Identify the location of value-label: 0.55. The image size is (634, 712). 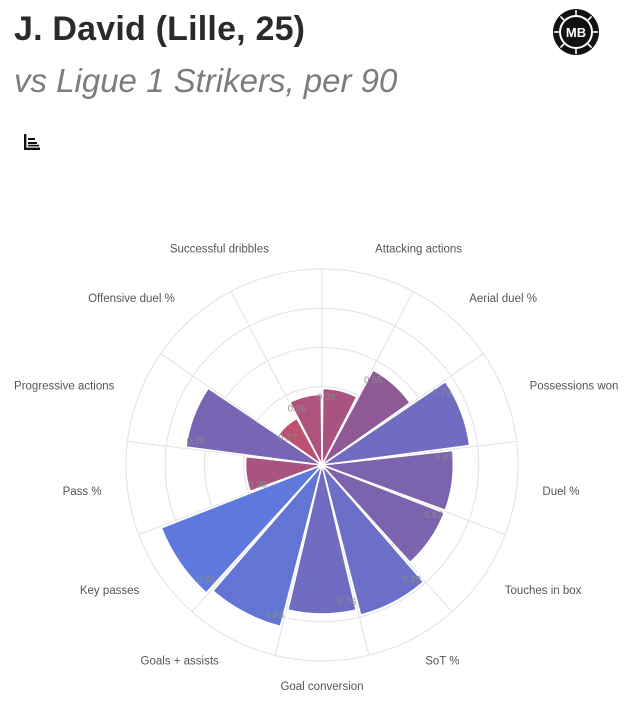
(373, 380).